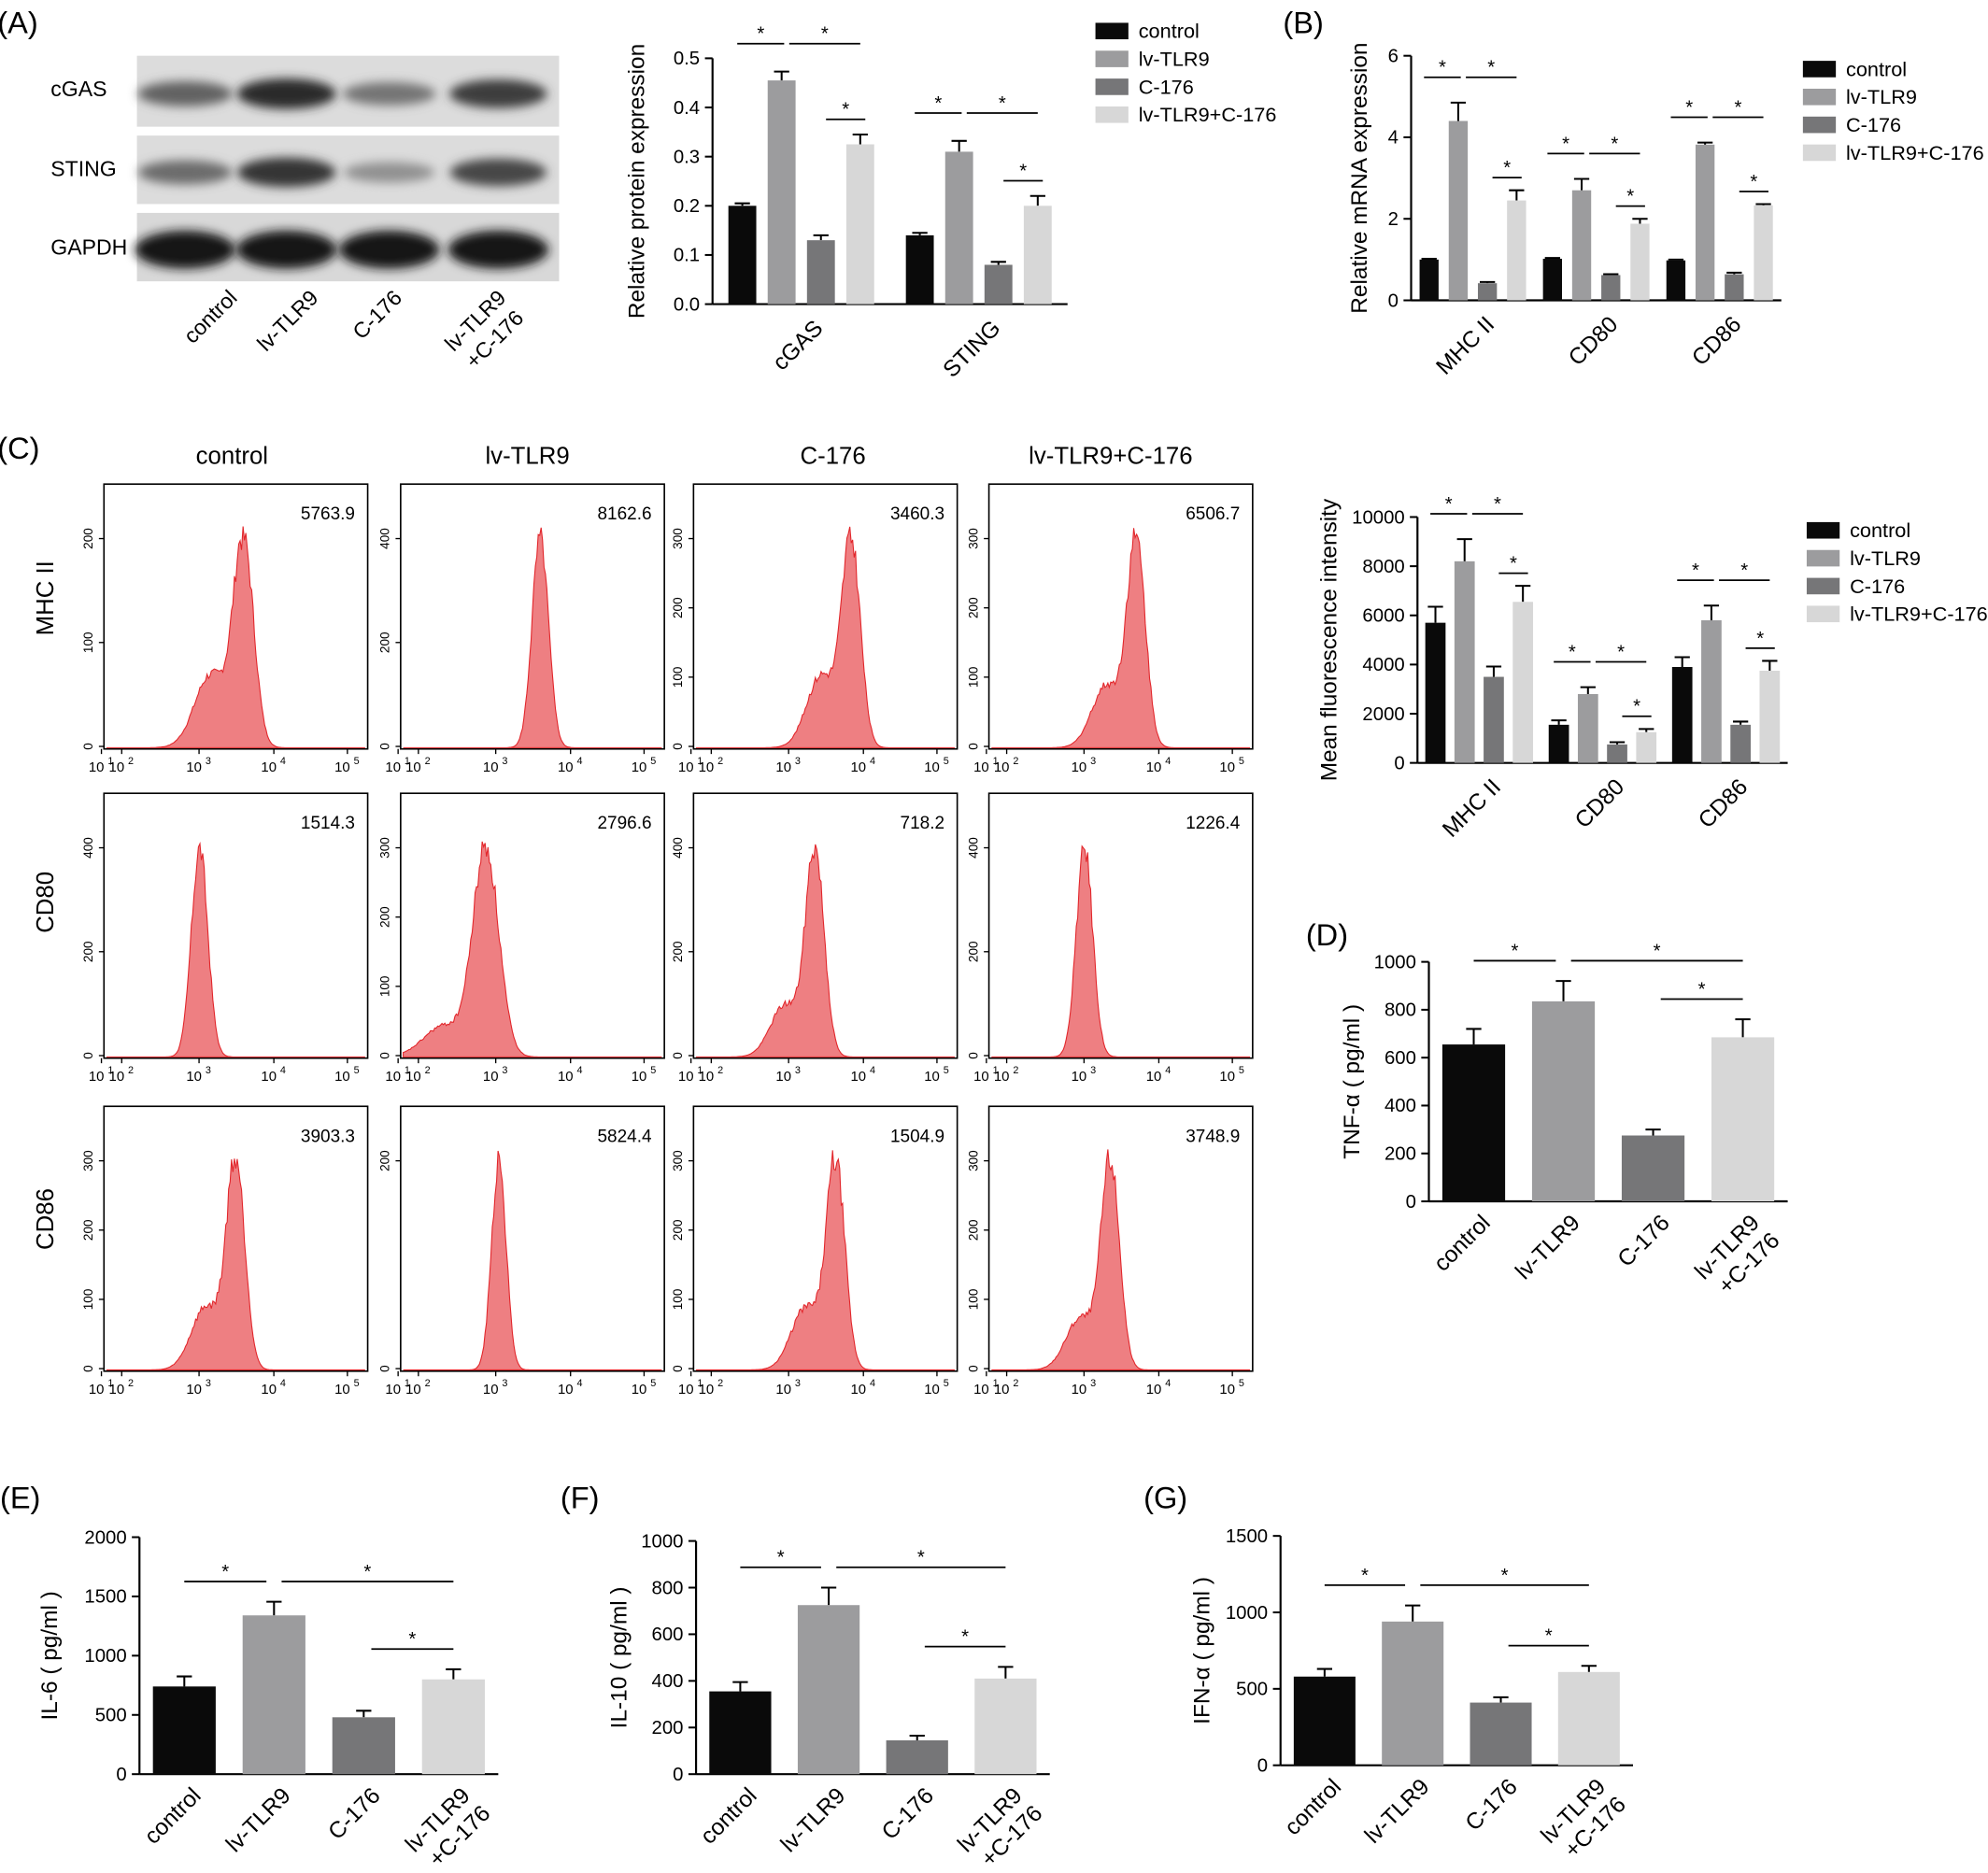  What do you see at coordinates (1002, 1390) in the screenshot?
I see `flow-cd86-lv-tlr9-c-176-xtick-label-1: 10` at bounding box center [1002, 1390].